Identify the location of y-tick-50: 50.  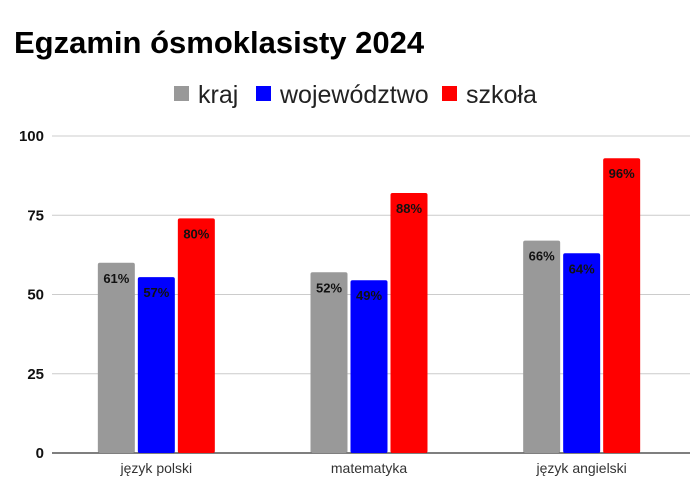
(35, 295).